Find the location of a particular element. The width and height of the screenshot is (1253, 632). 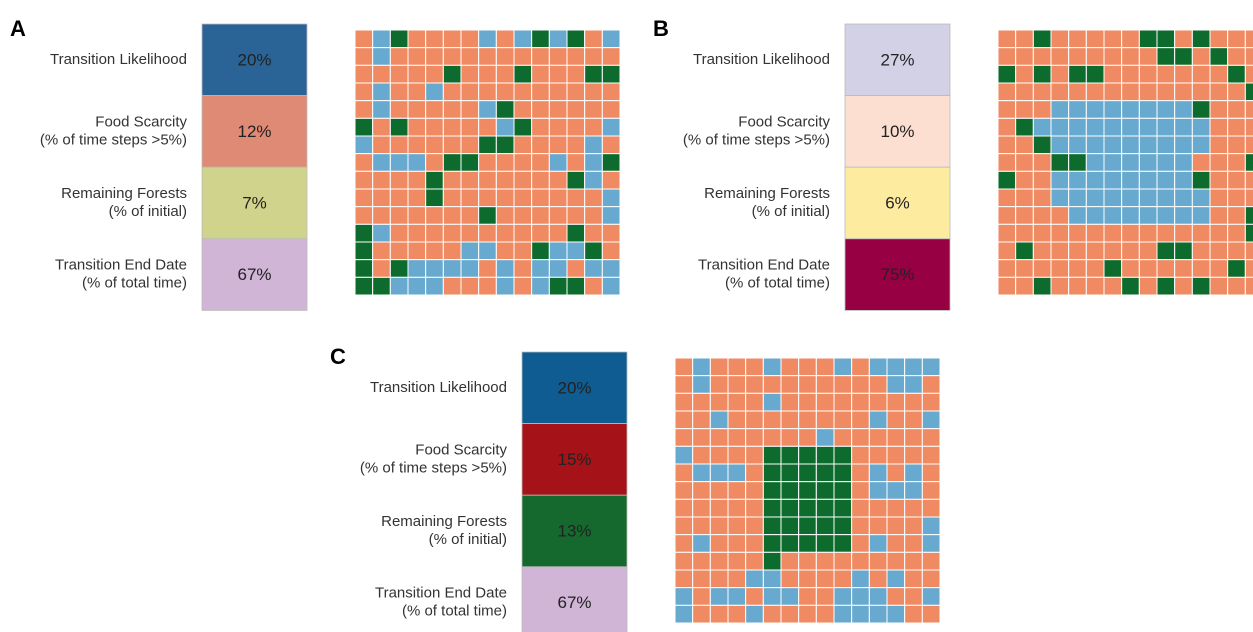

metric-label: Remaining Forests is located at coordinates (767, 193).